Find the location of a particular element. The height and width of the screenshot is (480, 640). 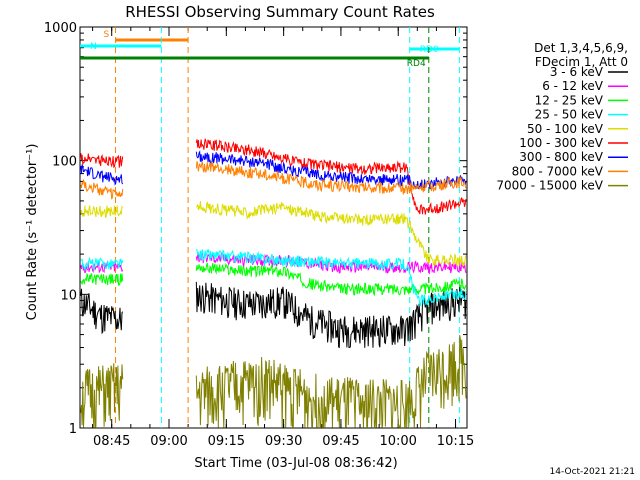

legend-entry-label: 50 - 100 keV is located at coordinates (565, 129).